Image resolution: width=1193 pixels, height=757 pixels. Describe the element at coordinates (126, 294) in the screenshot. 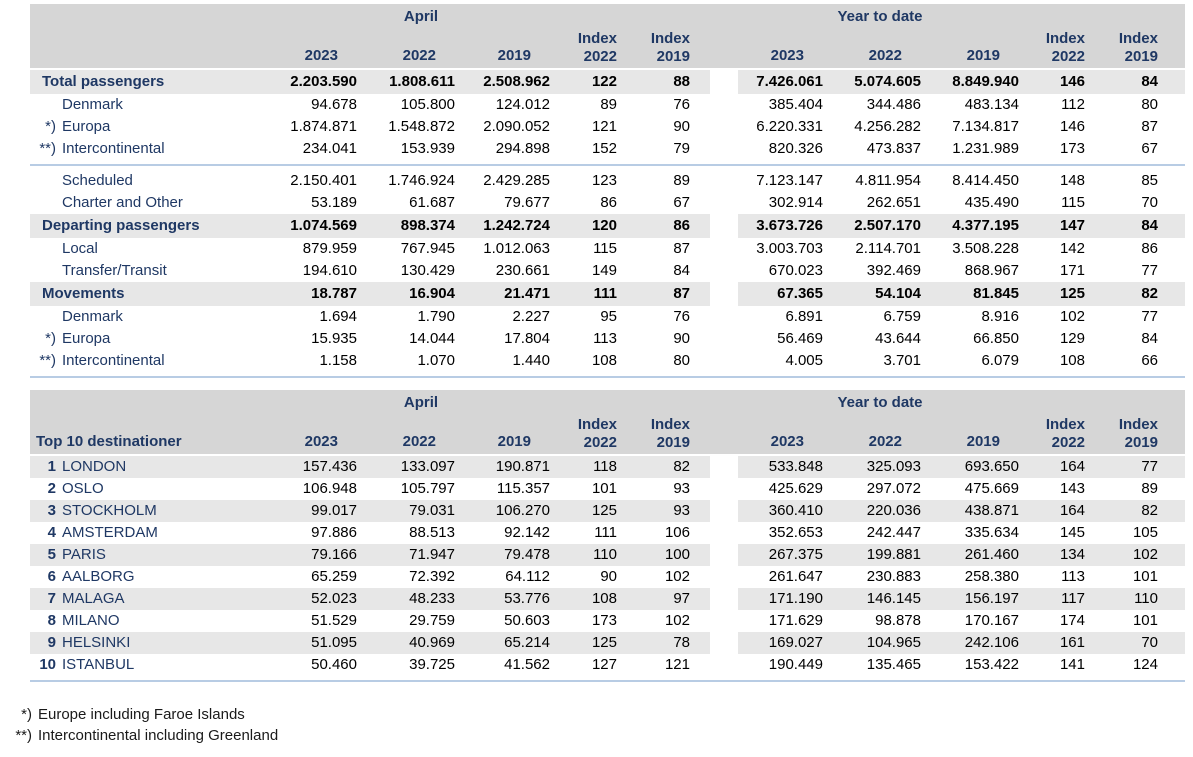

I see `row-label-cell: Movements` at that location.